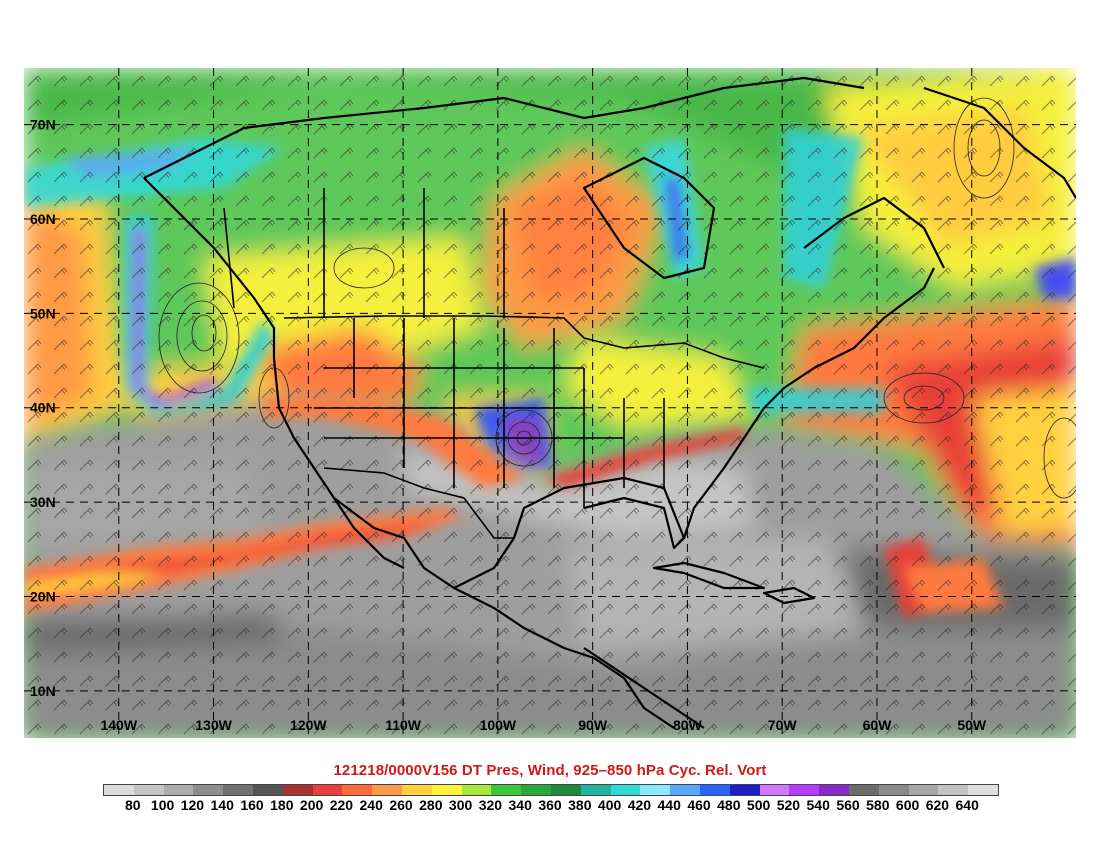  What do you see at coordinates (341, 805) in the screenshot?
I see `colorbar-label: 220` at bounding box center [341, 805].